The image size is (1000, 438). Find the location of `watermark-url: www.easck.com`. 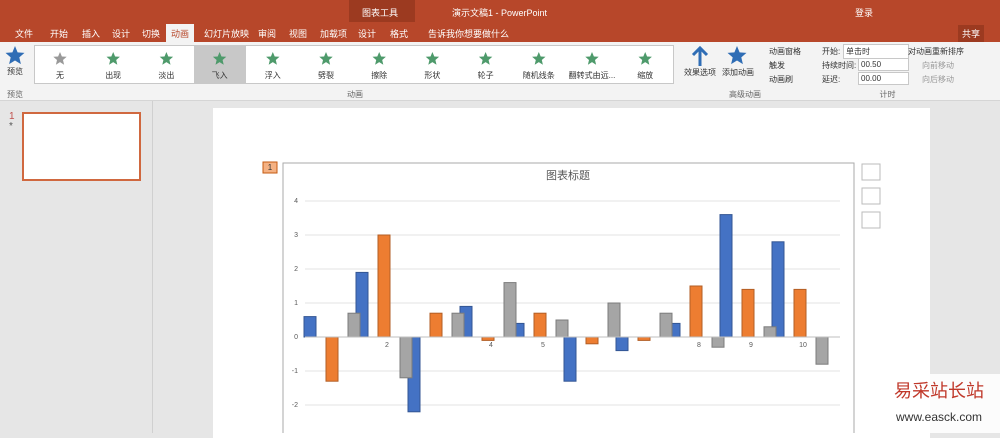

watermark-url: www.easck.com is located at coordinates (938, 417).